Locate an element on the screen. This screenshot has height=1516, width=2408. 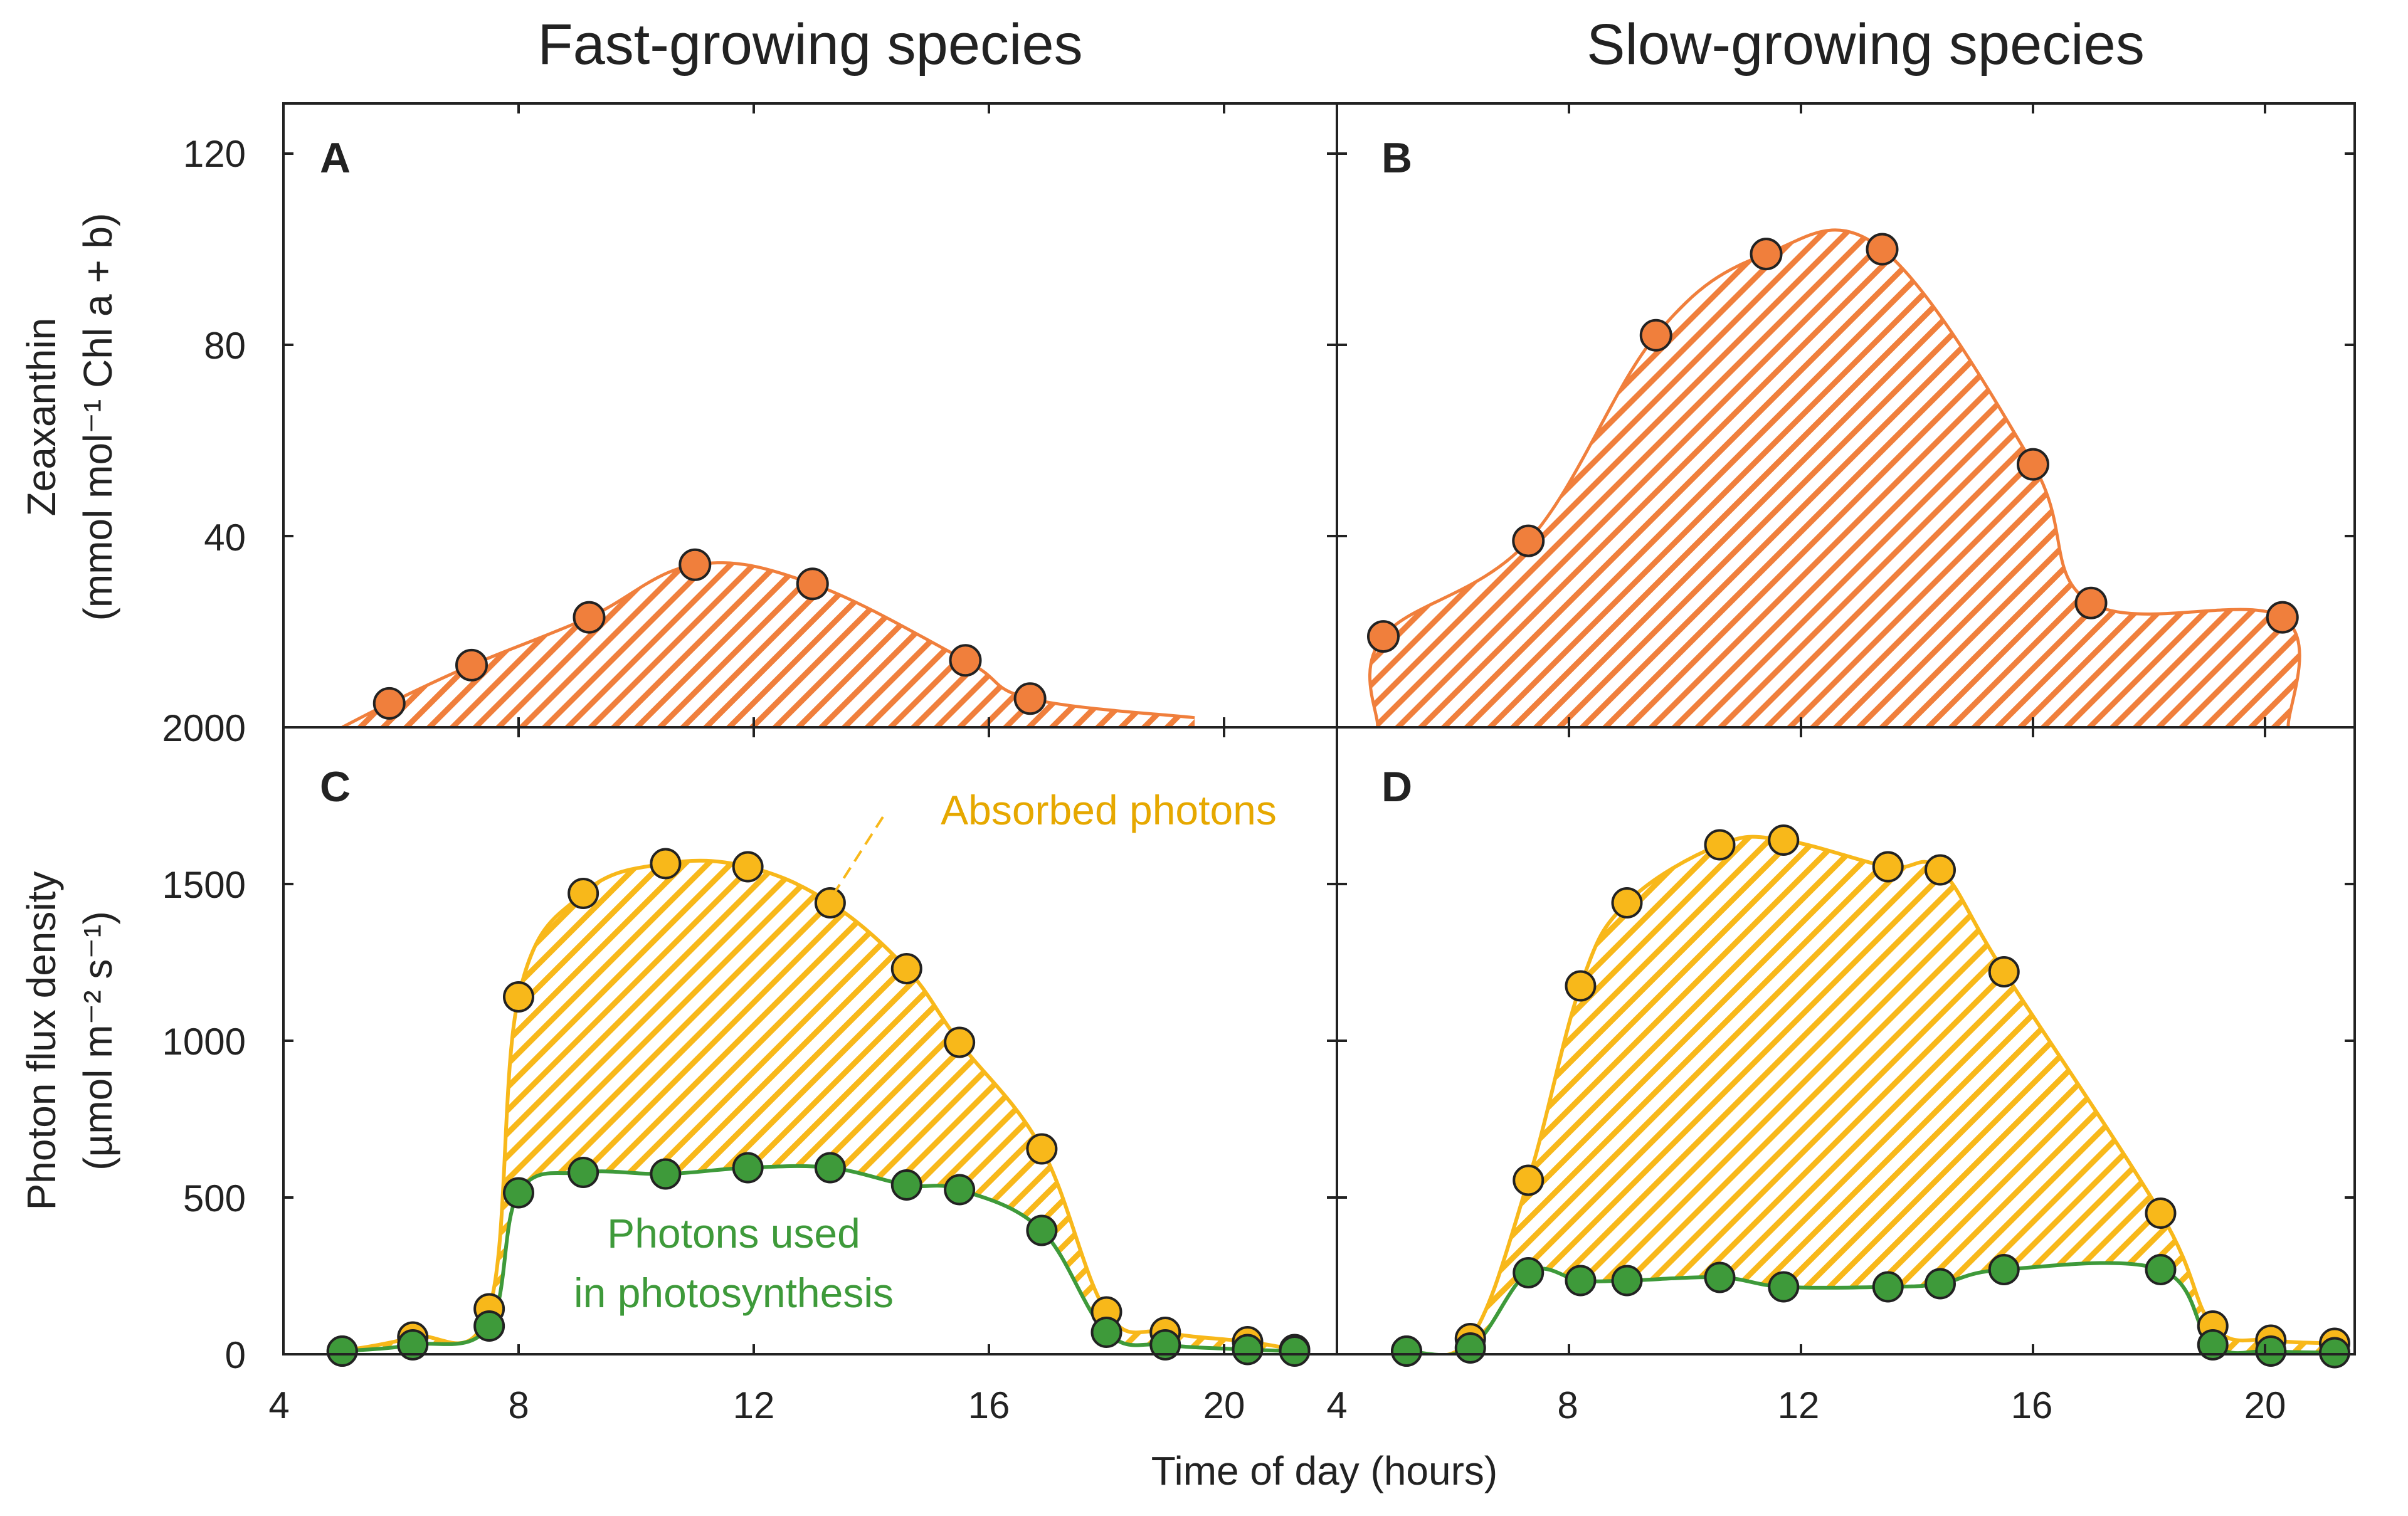
top-y-axis-title-line1: Zeaxanthin is located at coordinates (41, 418).